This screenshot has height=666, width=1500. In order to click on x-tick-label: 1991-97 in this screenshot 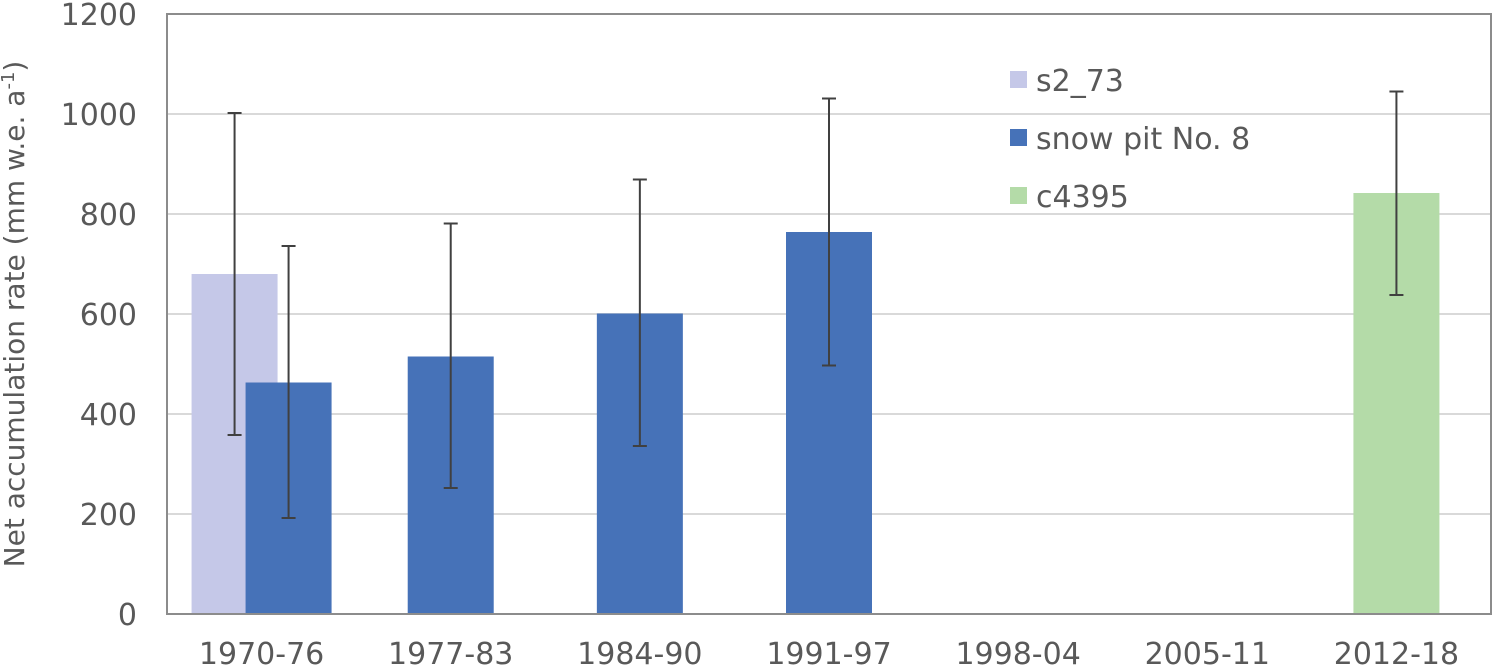, I will do `click(828, 651)`.